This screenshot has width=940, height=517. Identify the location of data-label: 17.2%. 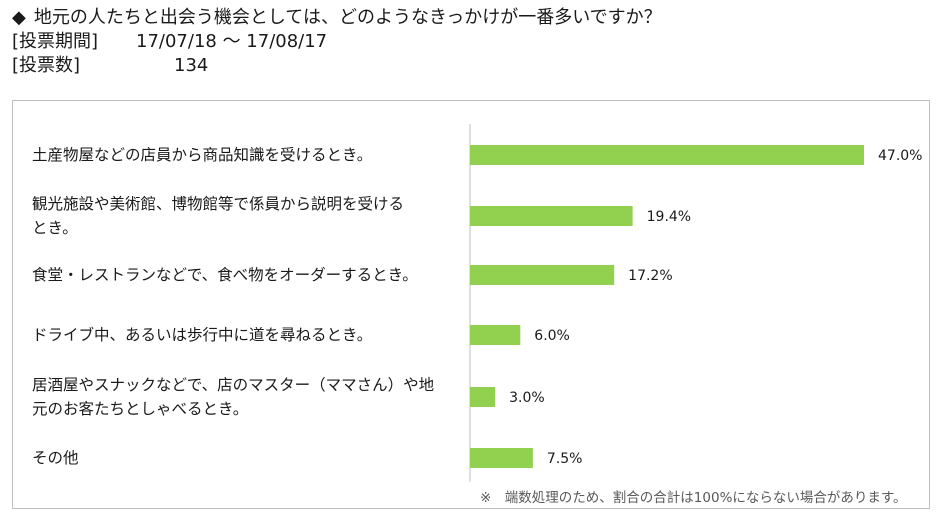
(650, 276).